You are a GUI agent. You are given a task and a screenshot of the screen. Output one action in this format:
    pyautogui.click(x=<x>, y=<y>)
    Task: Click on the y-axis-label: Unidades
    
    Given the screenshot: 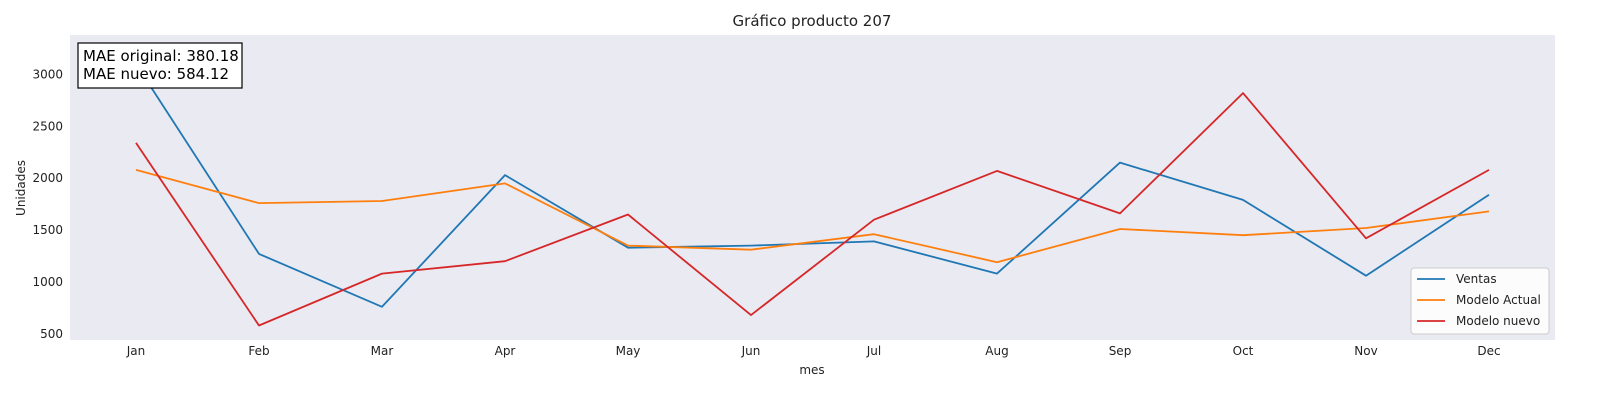 What is the action you would take?
    pyautogui.click(x=21, y=188)
    